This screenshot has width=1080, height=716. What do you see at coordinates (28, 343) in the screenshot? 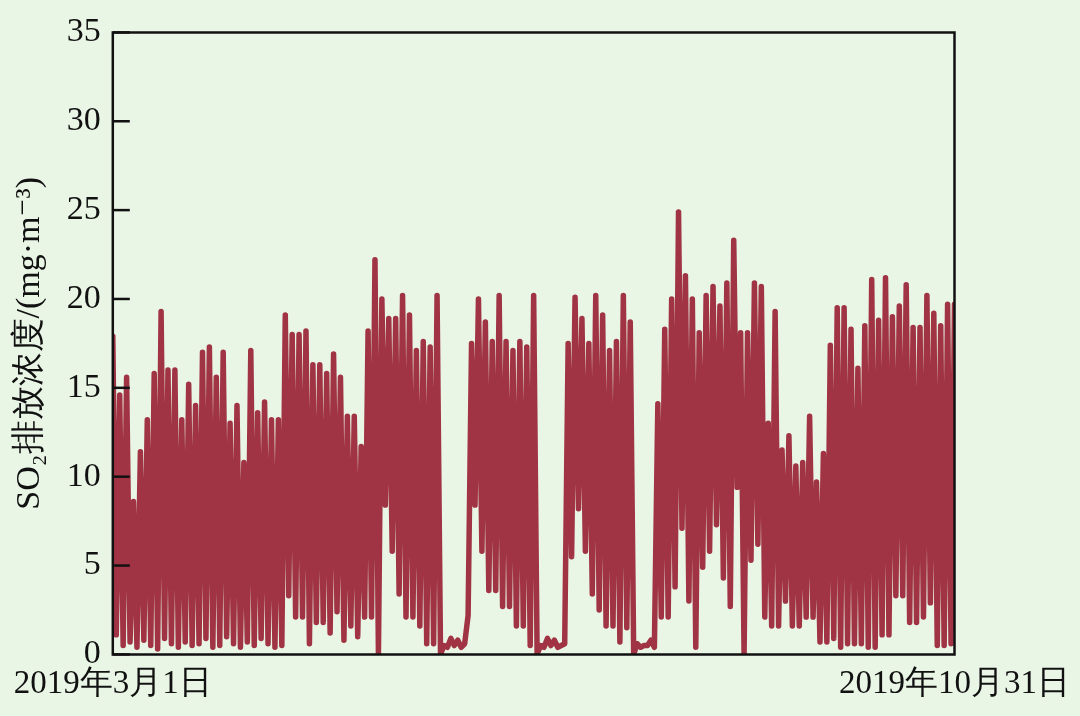
I see `y-axis-title: SO₂排放浓度/(mg·m⁻³)` at bounding box center [28, 343].